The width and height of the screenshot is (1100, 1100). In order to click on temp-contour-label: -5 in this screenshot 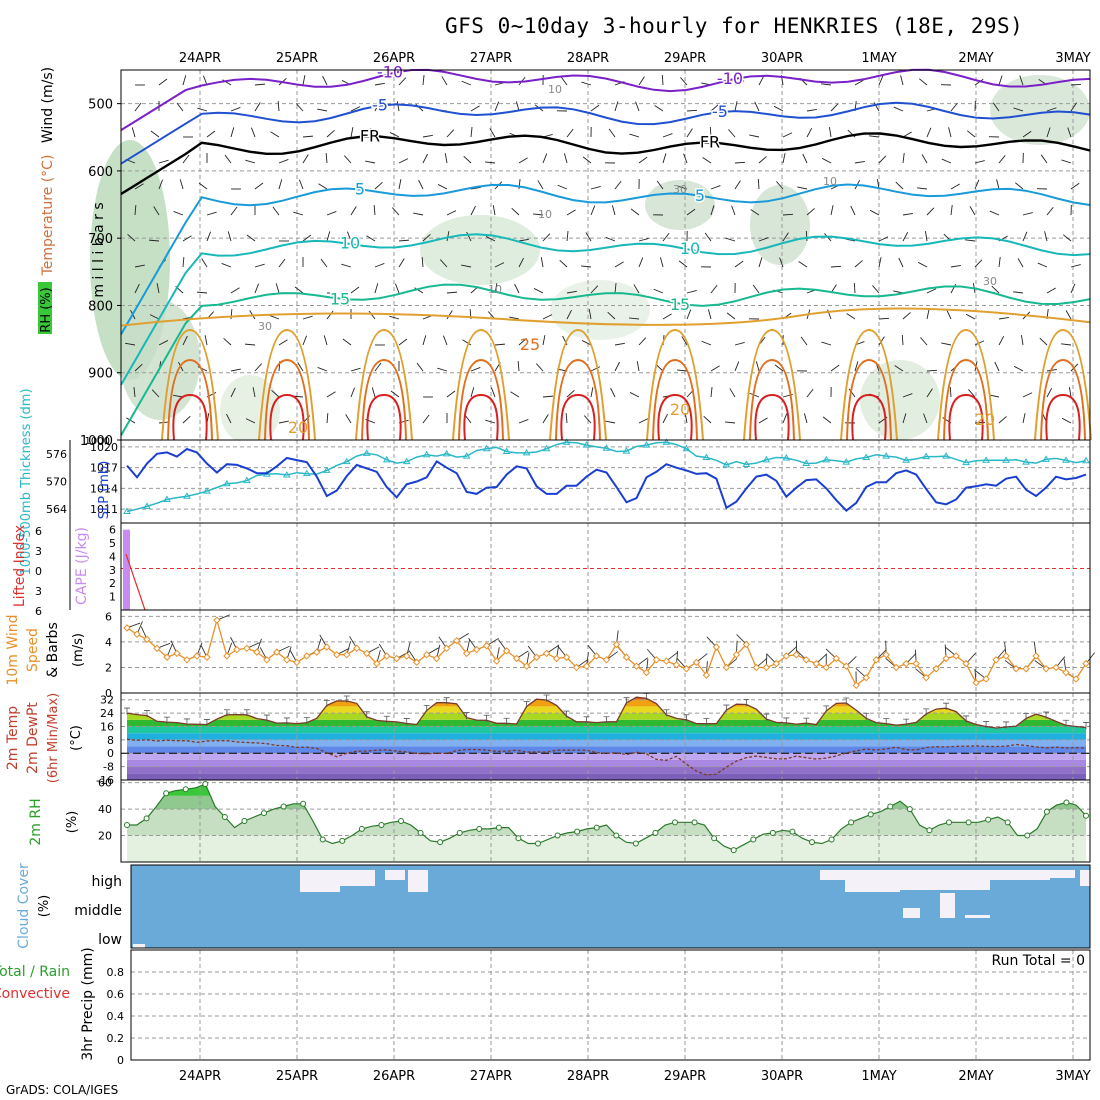, I will do `click(720, 111)`.